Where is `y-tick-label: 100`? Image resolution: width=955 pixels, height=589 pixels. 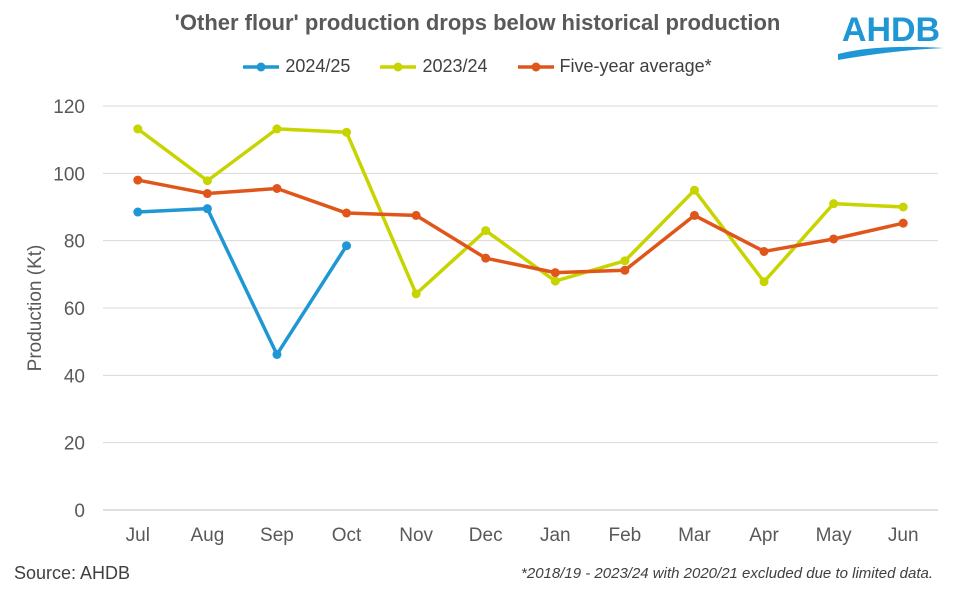
y-tick-label: 100 is located at coordinates (69, 174).